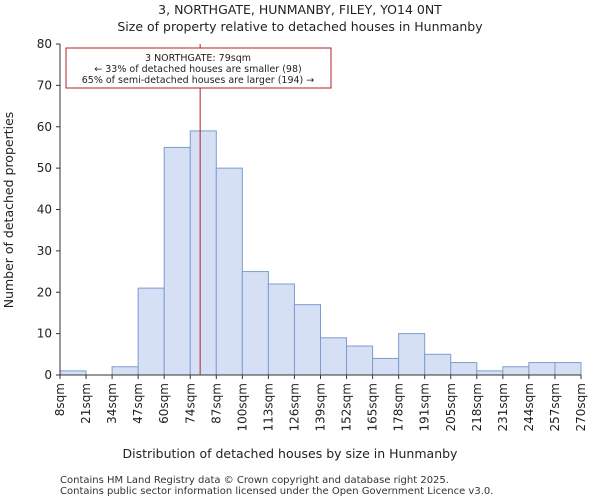 Image resolution: width=600 pixels, height=500 pixels. What do you see at coordinates (203, 253) in the screenshot?
I see `bar-74sqm` at bounding box center [203, 253].